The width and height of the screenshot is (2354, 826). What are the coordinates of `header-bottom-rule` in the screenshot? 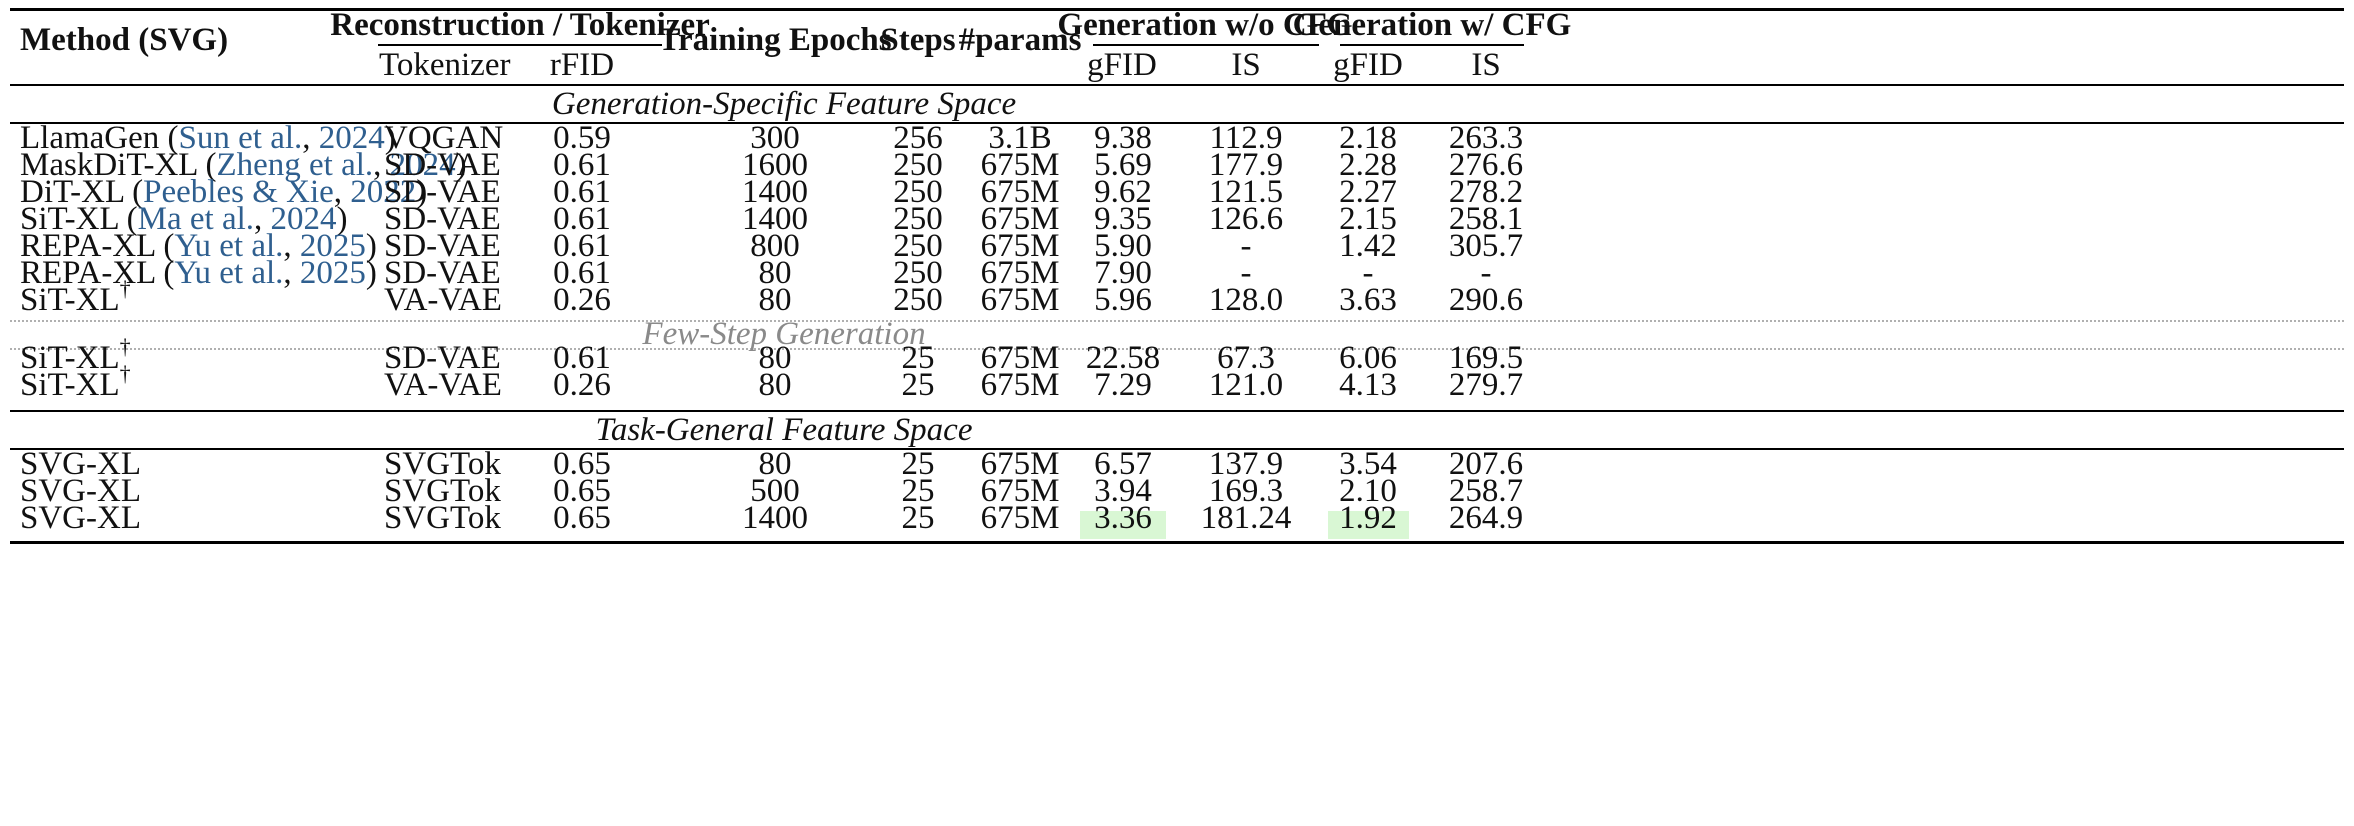 It's located at (1177, 85).